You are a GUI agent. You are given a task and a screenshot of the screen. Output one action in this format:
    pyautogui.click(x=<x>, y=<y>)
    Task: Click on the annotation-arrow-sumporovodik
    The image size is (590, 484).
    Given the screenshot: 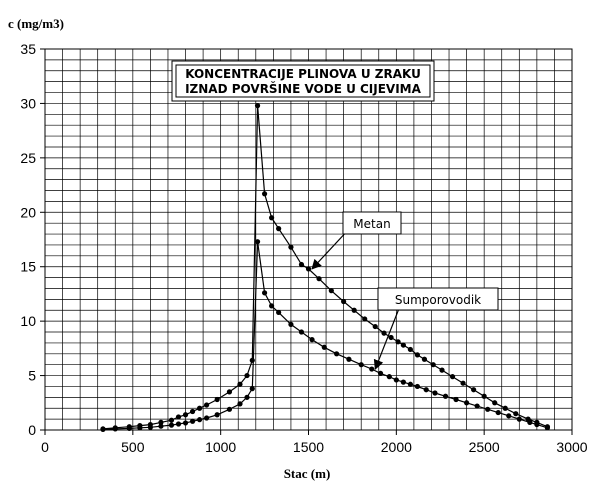 What is the action you would take?
    pyautogui.click(x=387, y=337)
    